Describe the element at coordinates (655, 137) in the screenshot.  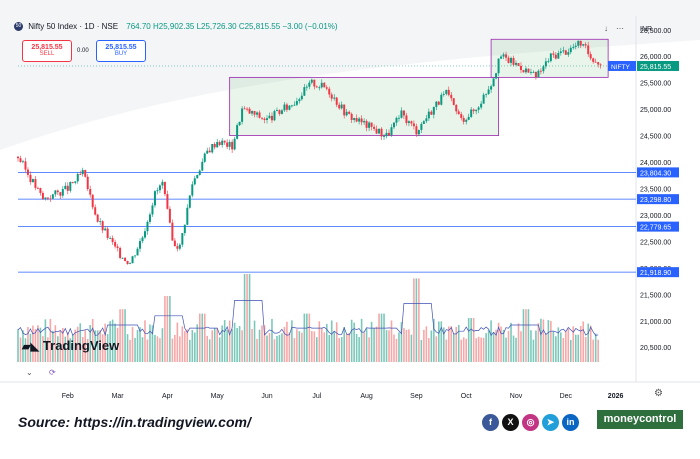
I see `y-tick-label: 24,500.00` at that location.